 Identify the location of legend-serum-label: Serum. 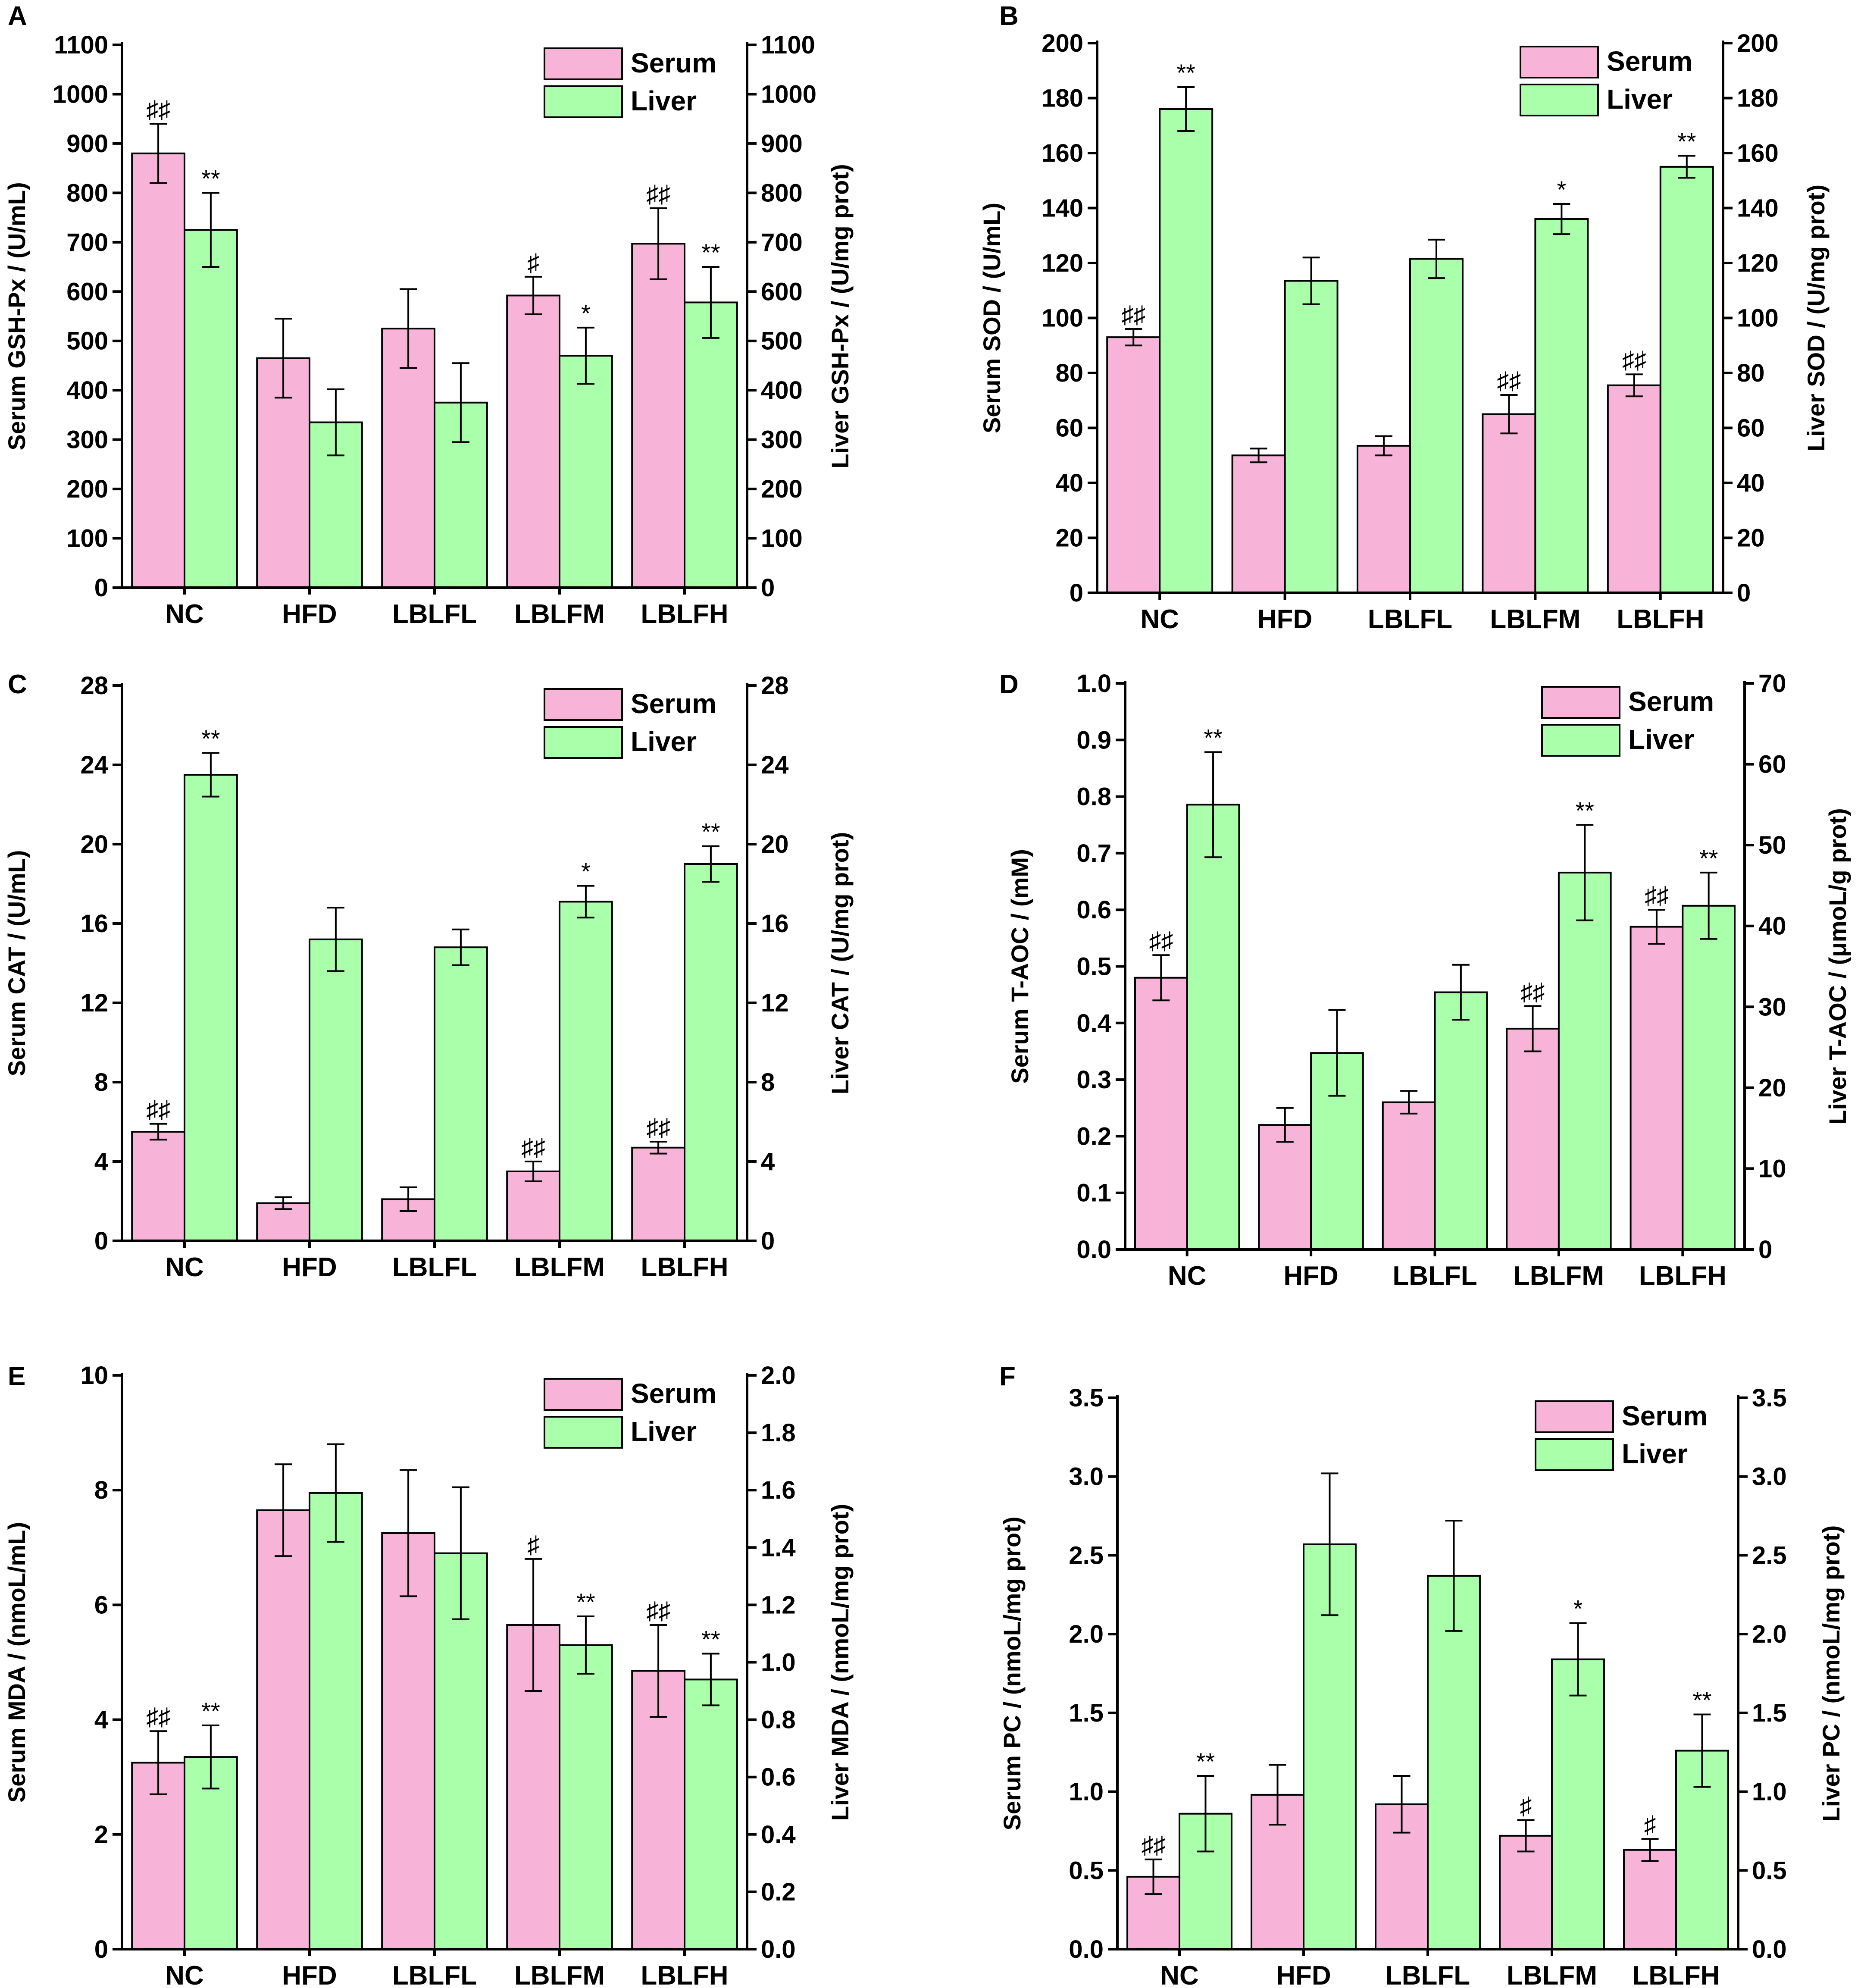
(1649, 62).